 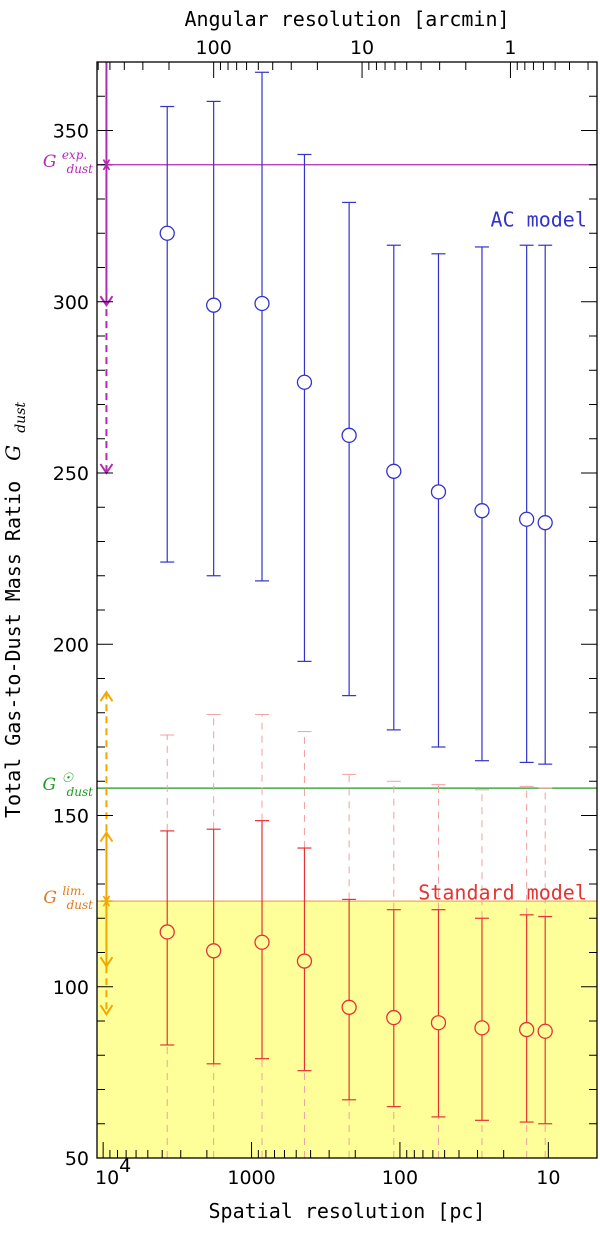 I want to click on limit-arrowhead-top-dashed, so click(x=106, y=696).